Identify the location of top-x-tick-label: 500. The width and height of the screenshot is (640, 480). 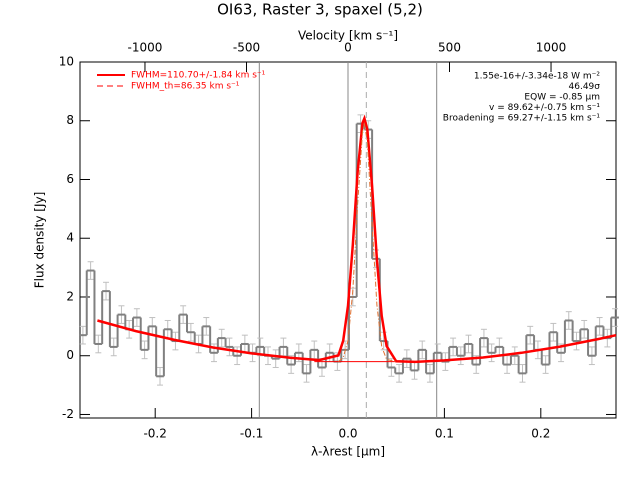
(449, 48).